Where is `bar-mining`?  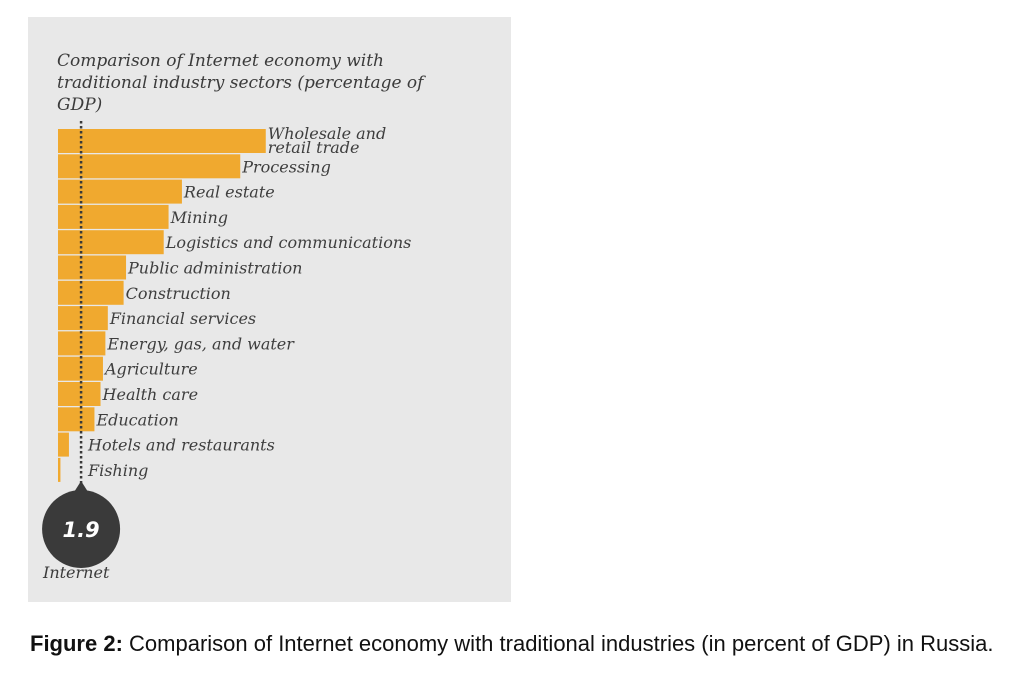
bar-mining is located at coordinates (113, 216).